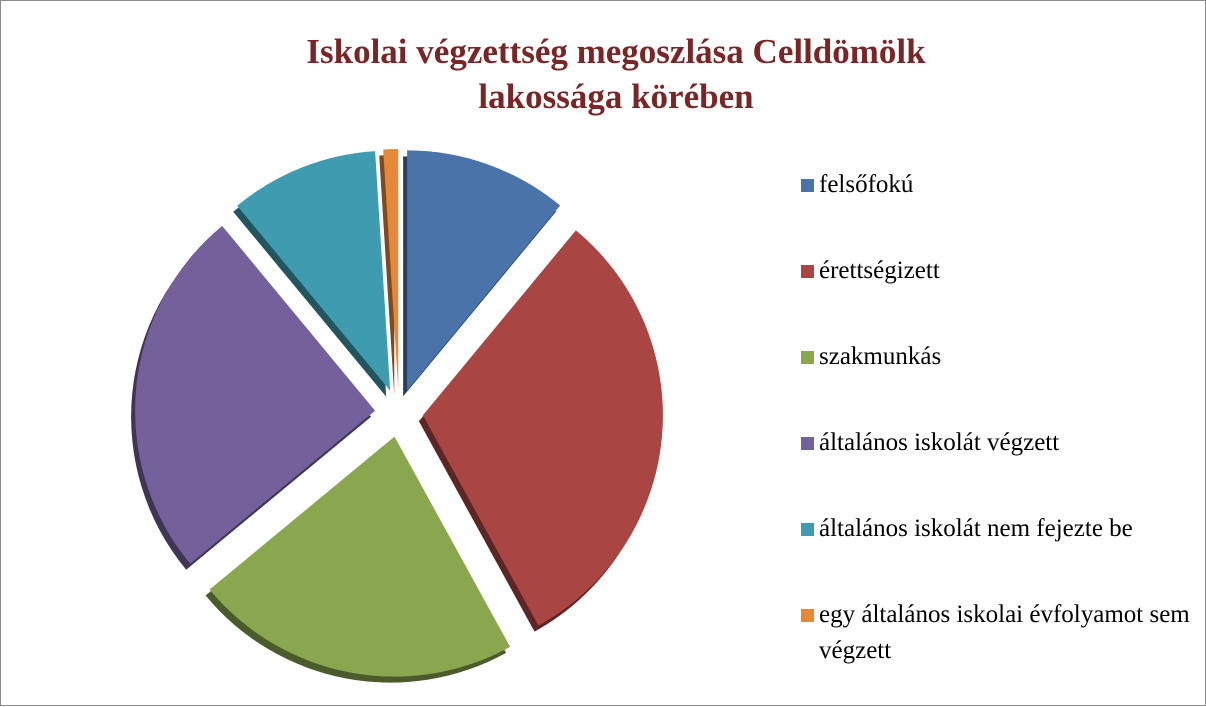 Image resolution: width=1206 pixels, height=707 pixels. What do you see at coordinates (998, 271) in the screenshot?
I see `legend-item: érettségizett` at bounding box center [998, 271].